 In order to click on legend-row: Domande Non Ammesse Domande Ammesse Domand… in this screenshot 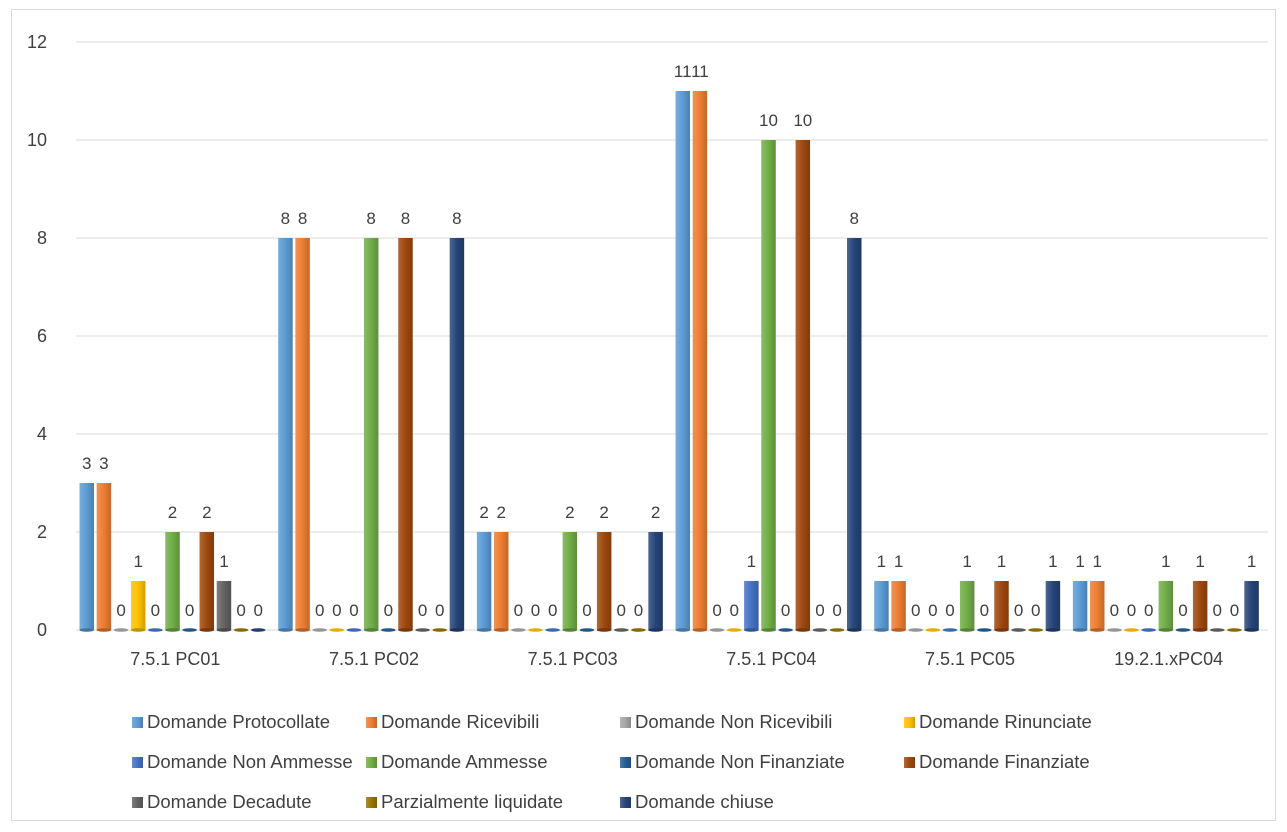, I will do `click(702, 762)`.